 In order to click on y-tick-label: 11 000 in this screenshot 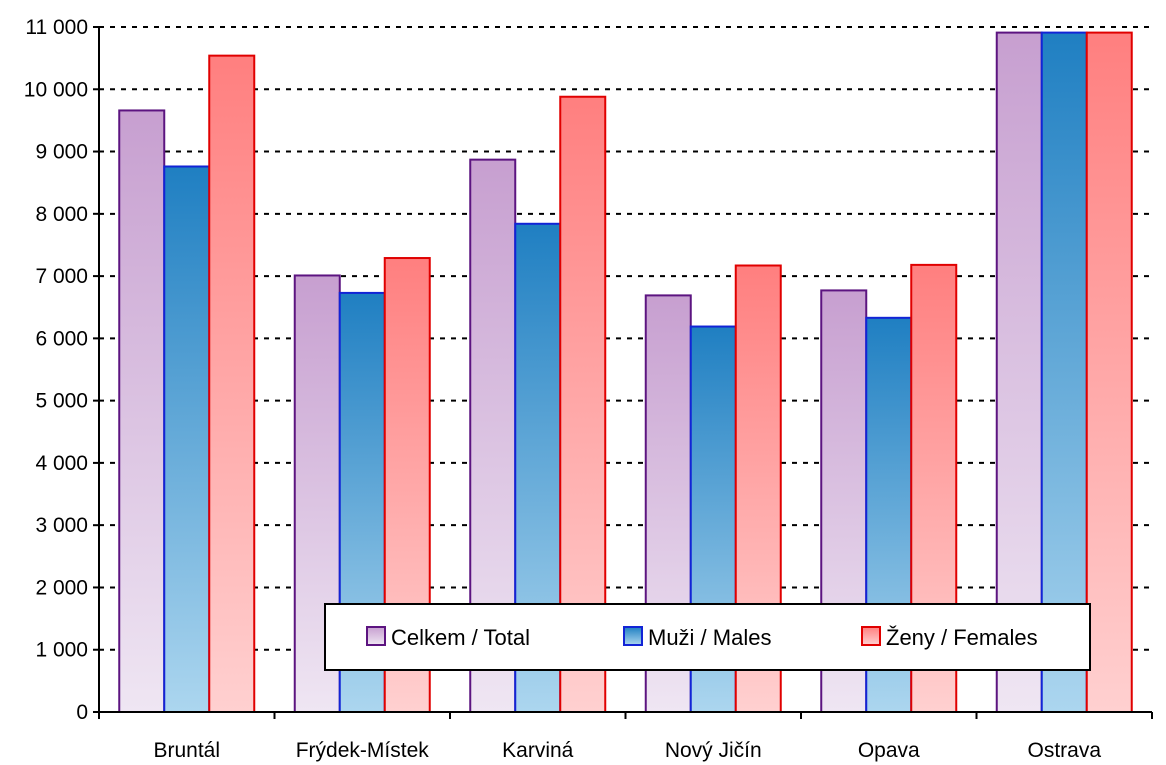, I will do `click(56, 27)`.